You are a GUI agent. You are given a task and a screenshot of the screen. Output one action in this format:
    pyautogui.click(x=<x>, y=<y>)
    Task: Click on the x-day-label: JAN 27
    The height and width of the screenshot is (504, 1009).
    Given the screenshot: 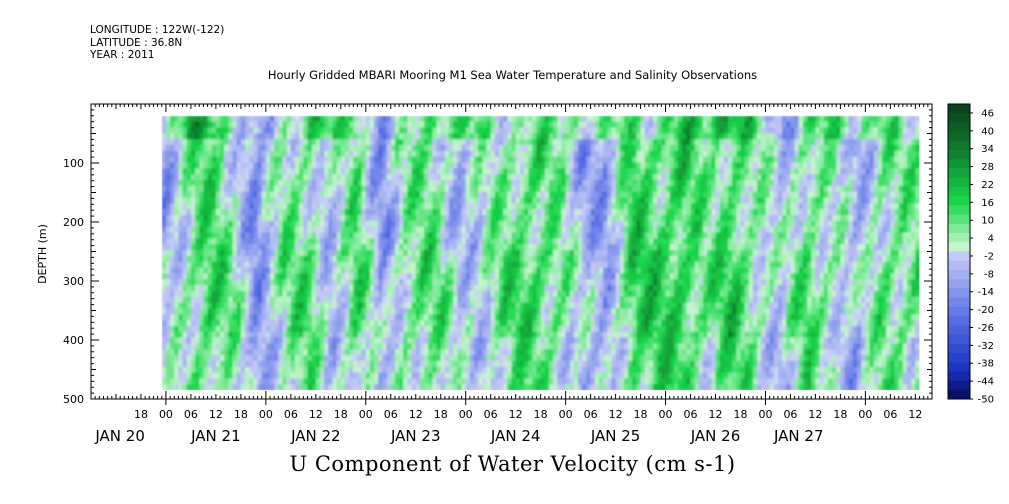 What is the action you would take?
    pyautogui.click(x=798, y=436)
    